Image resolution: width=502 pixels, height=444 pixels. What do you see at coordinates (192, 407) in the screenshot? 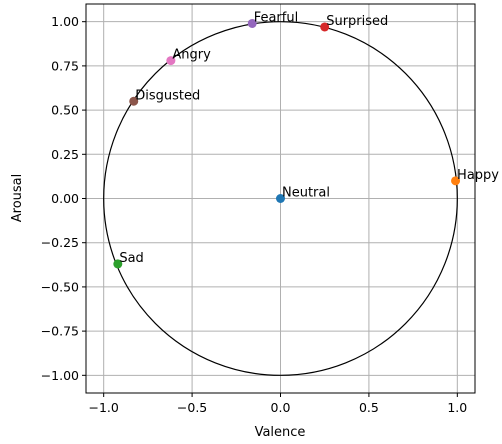
I see `x-tick-label: −0.5` at bounding box center [192, 407].